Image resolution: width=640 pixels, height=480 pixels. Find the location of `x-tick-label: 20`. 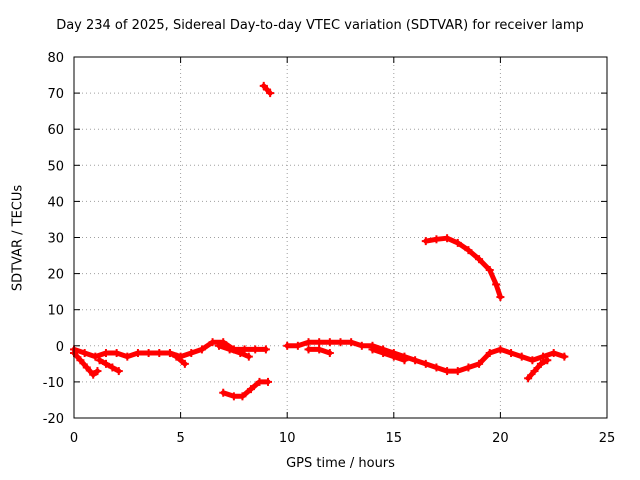

x-tick-label: 20 is located at coordinates (500, 438).